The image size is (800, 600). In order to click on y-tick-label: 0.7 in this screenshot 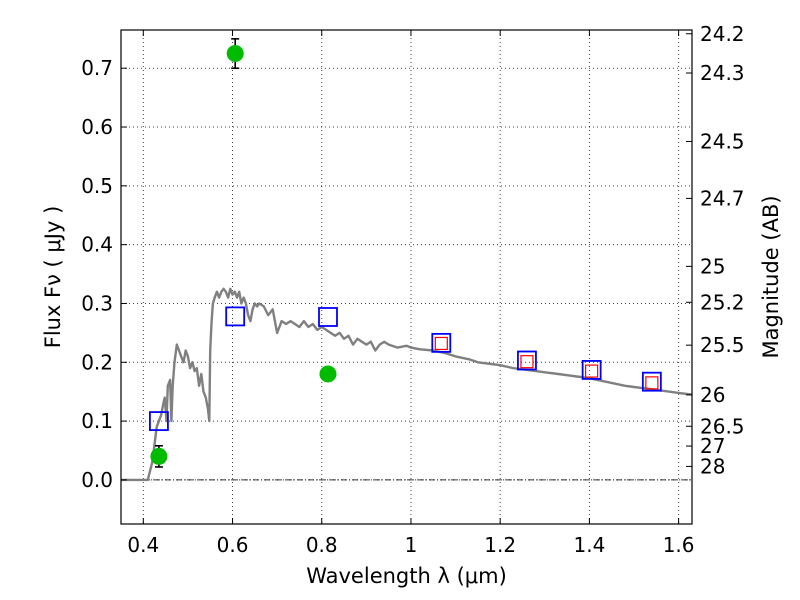, I will do `click(97, 68)`.